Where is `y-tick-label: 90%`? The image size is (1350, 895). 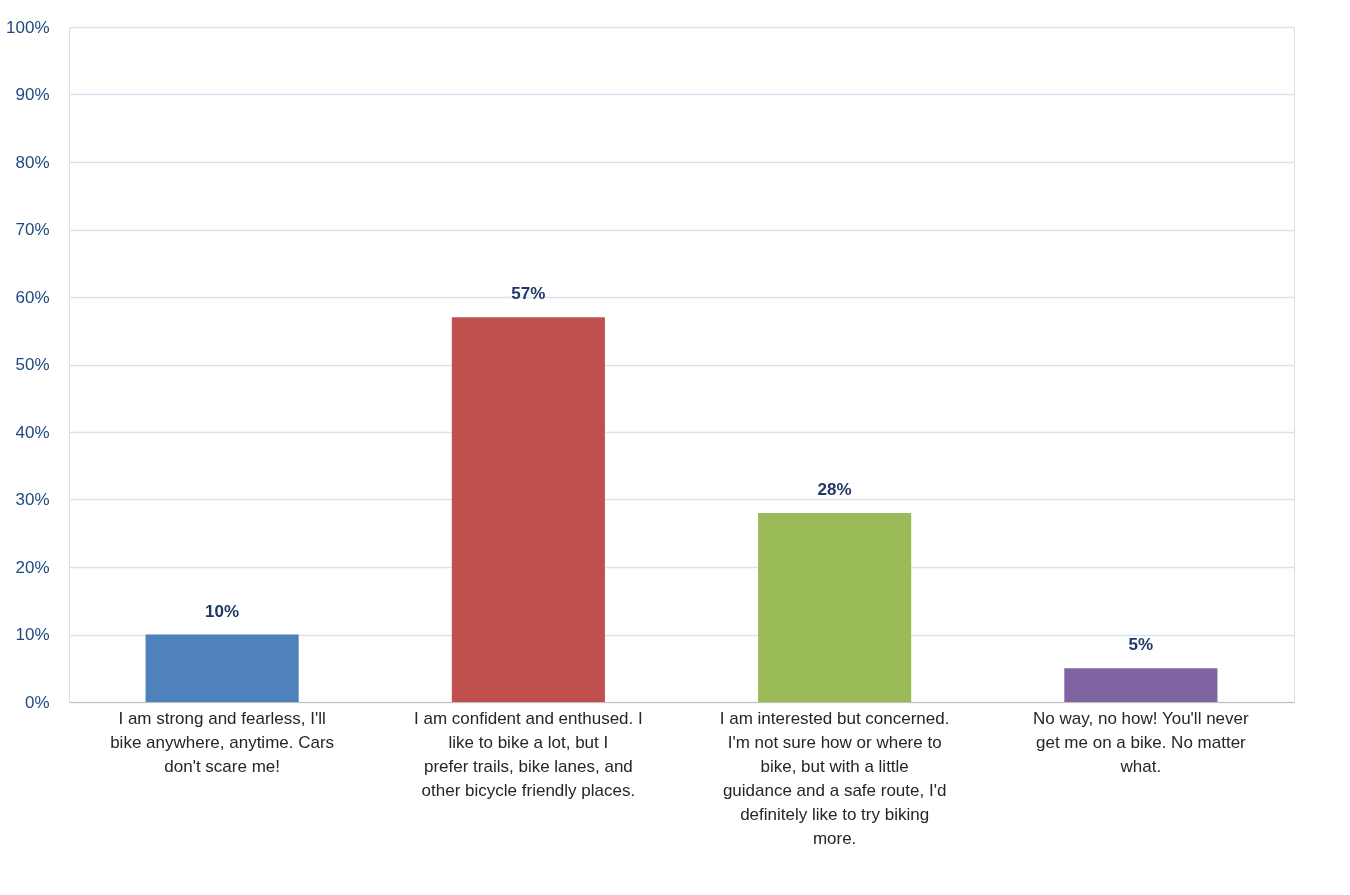
y-tick-label: 90% is located at coordinates (32, 94).